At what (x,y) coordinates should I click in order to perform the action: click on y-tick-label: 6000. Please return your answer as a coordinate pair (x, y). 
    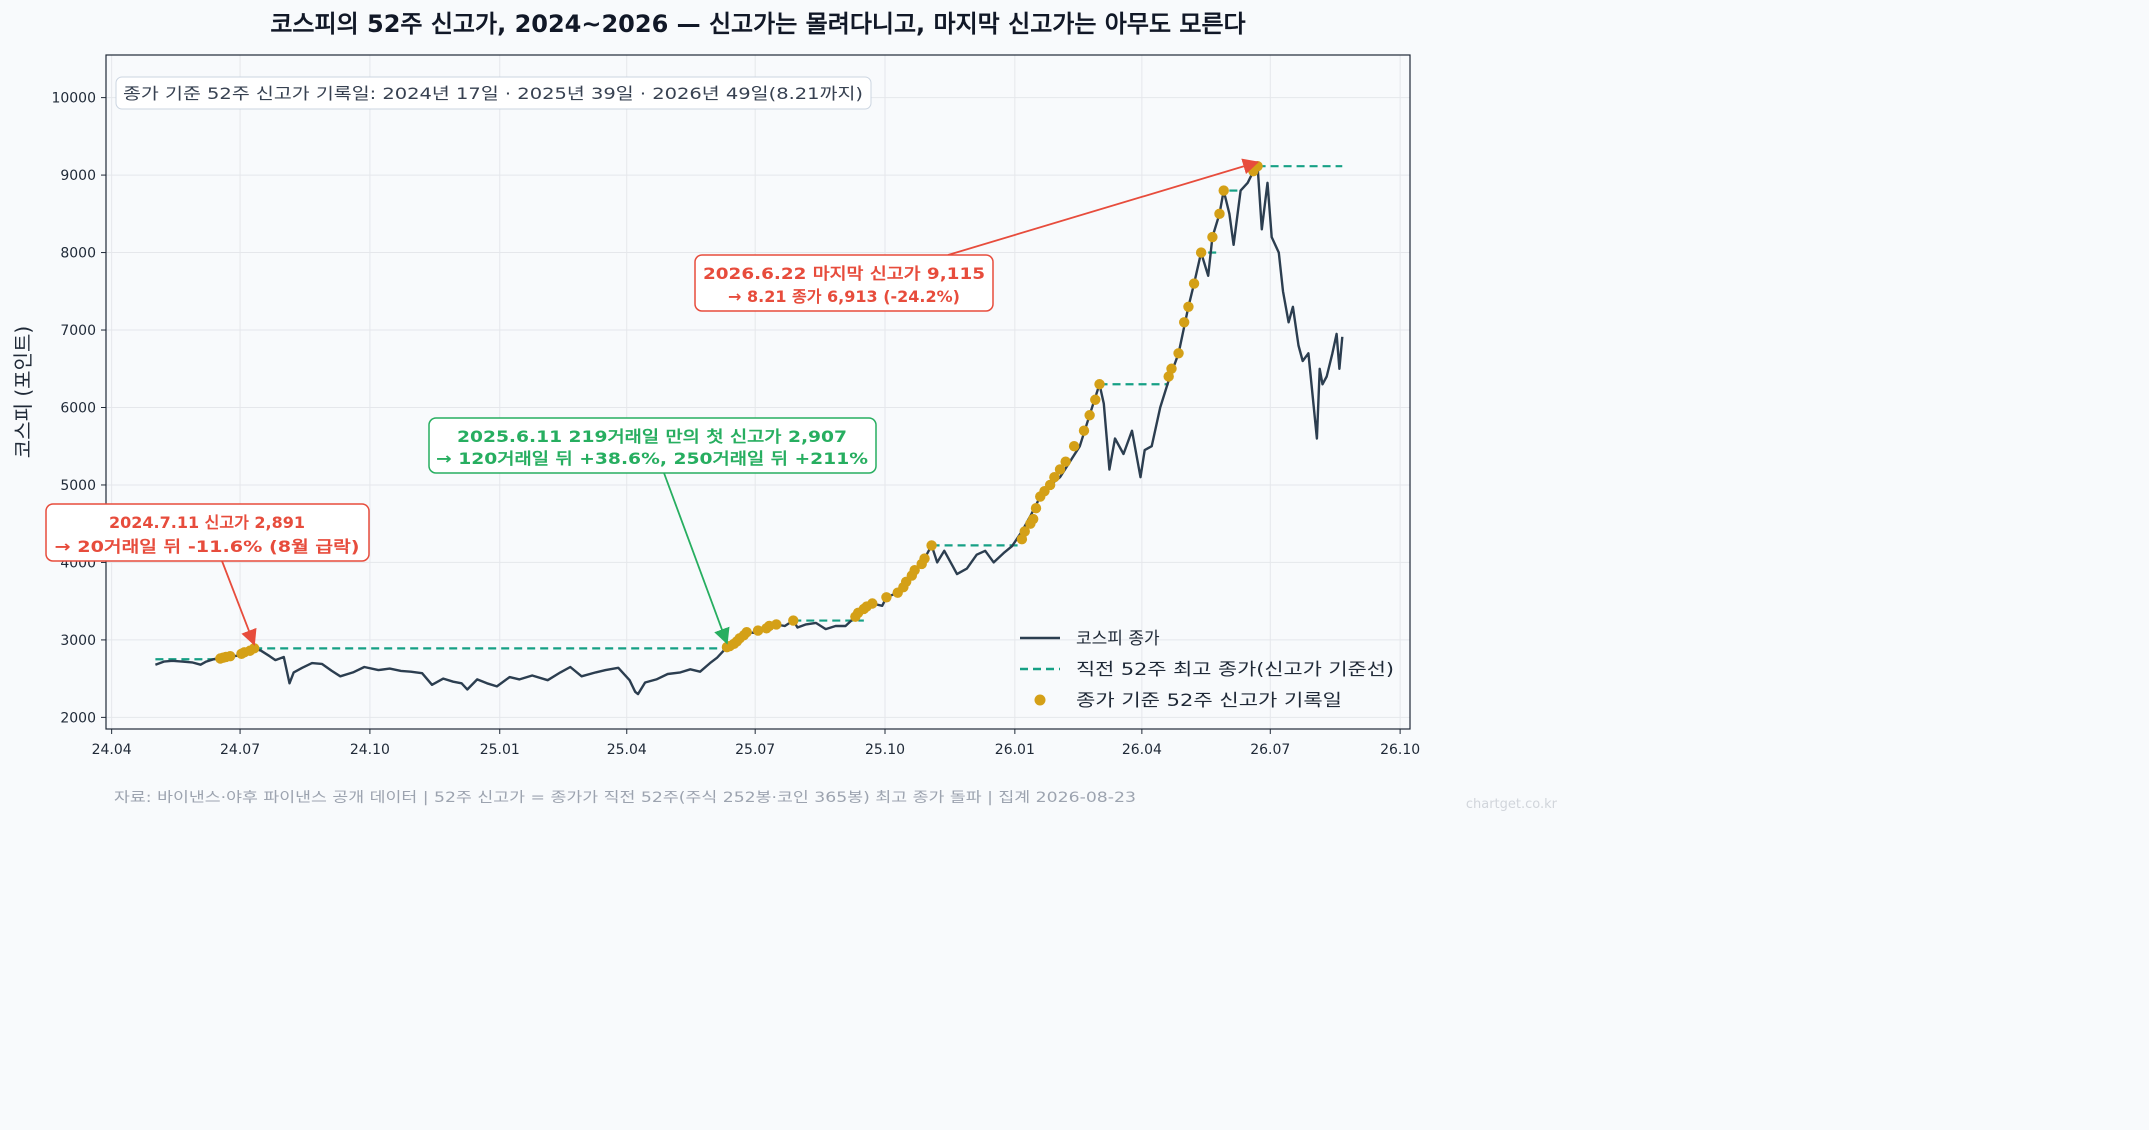
    Looking at the image, I should click on (78, 408).